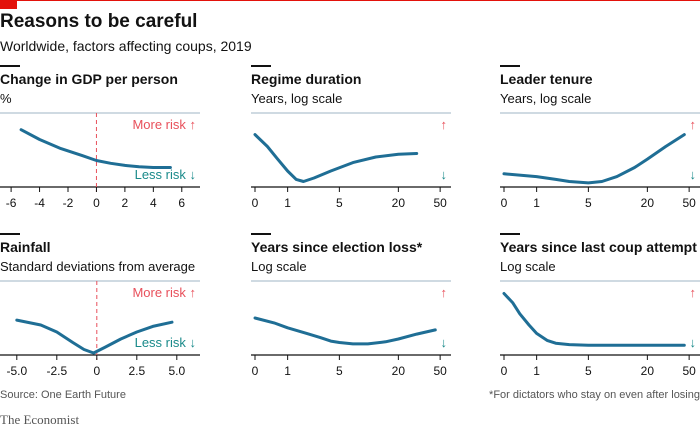  I want to click on top-rule, so click(350, 0).